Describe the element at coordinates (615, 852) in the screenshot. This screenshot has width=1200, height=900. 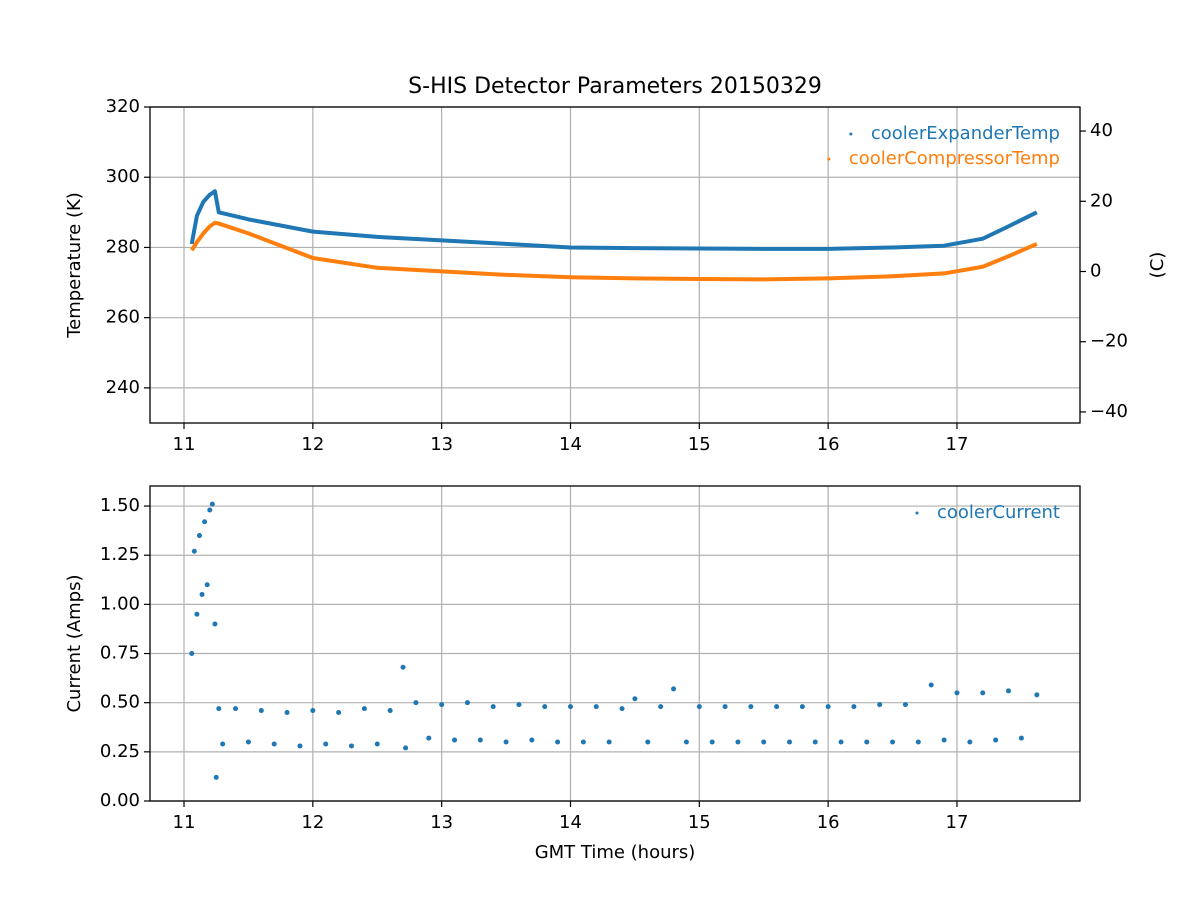
I see `x-axis-label: GMT Time (hours)` at that location.